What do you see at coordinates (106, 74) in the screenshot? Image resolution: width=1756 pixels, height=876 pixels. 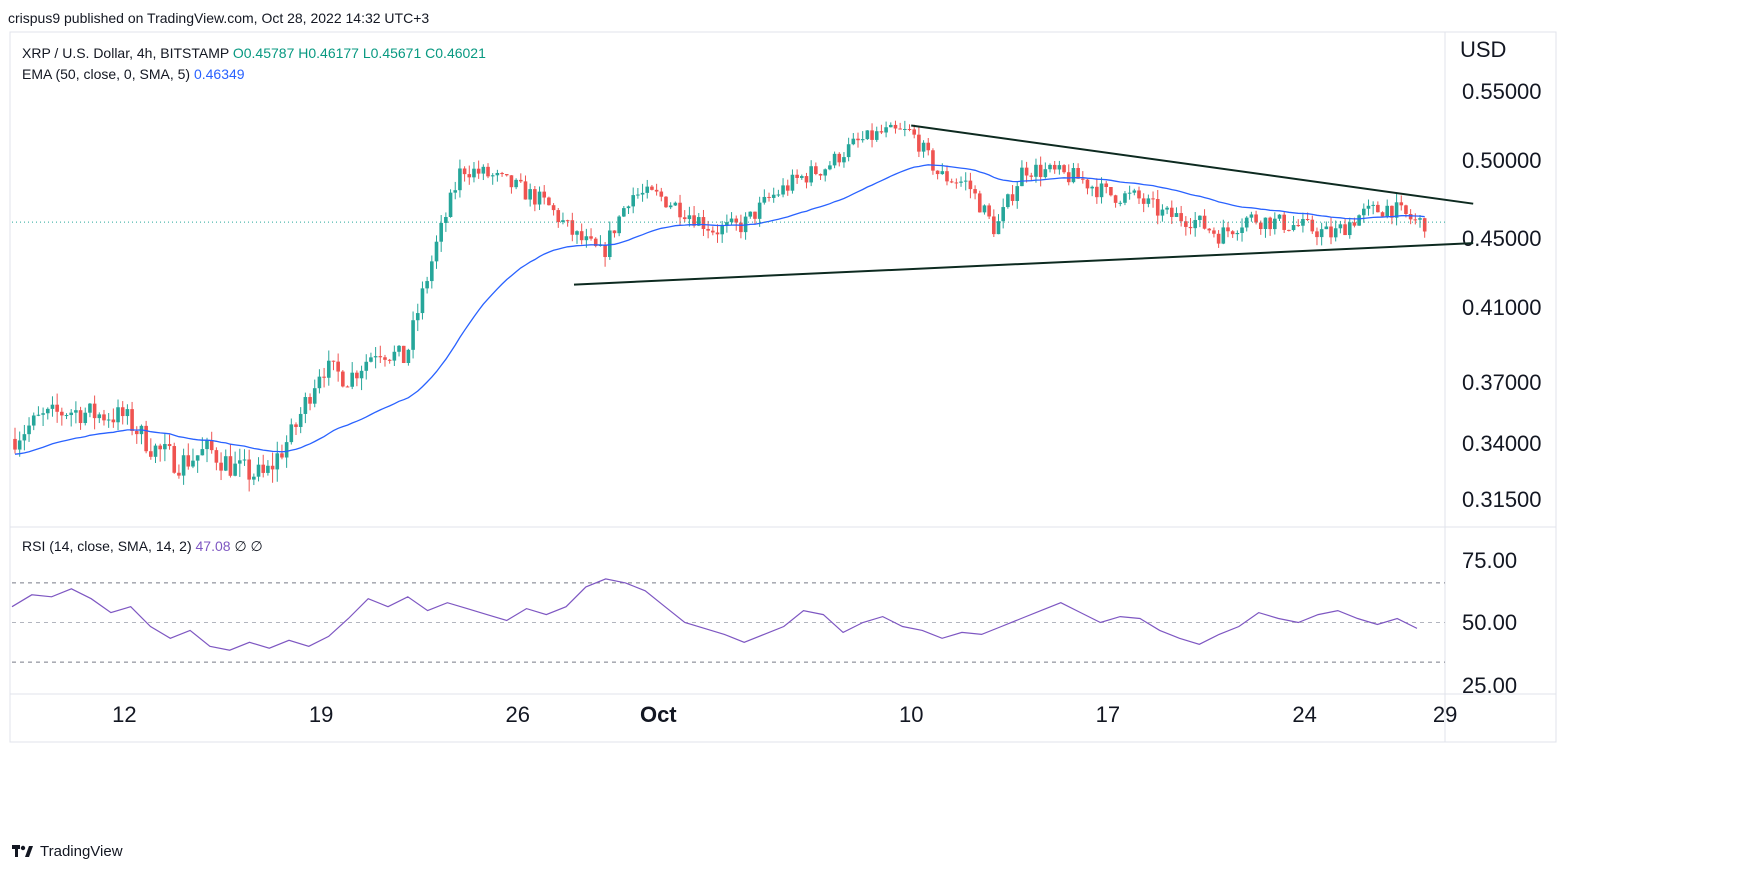 I see `ema-label: EMA (50, close, 0, SMA, 5)` at bounding box center [106, 74].